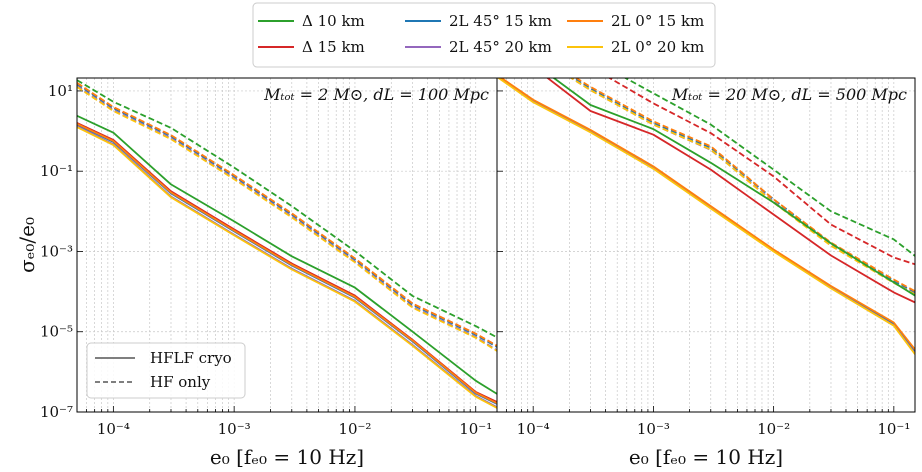 This screenshot has width=922, height=472. I want to click on y-tick-label: 10¹, so click(60, 91).